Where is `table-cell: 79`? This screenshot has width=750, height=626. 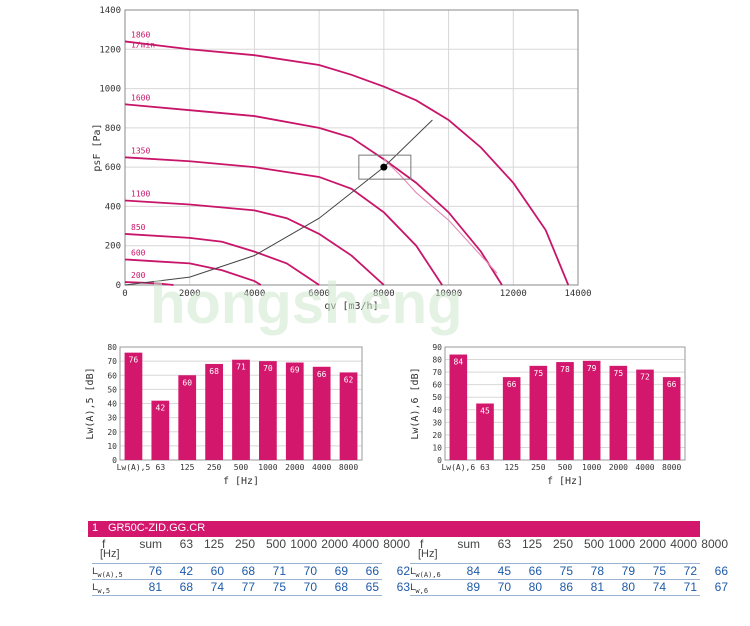
table-cell: 79 is located at coordinates (628, 571).